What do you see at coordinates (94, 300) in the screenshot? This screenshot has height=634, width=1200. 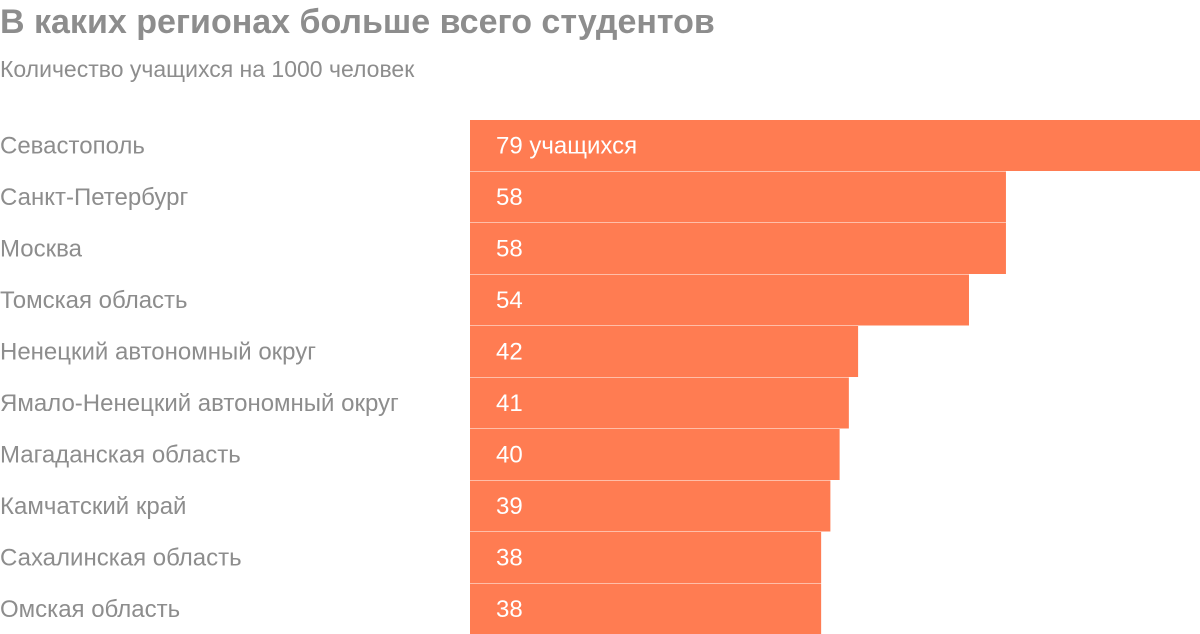 I see `category-label: Томская область` at bounding box center [94, 300].